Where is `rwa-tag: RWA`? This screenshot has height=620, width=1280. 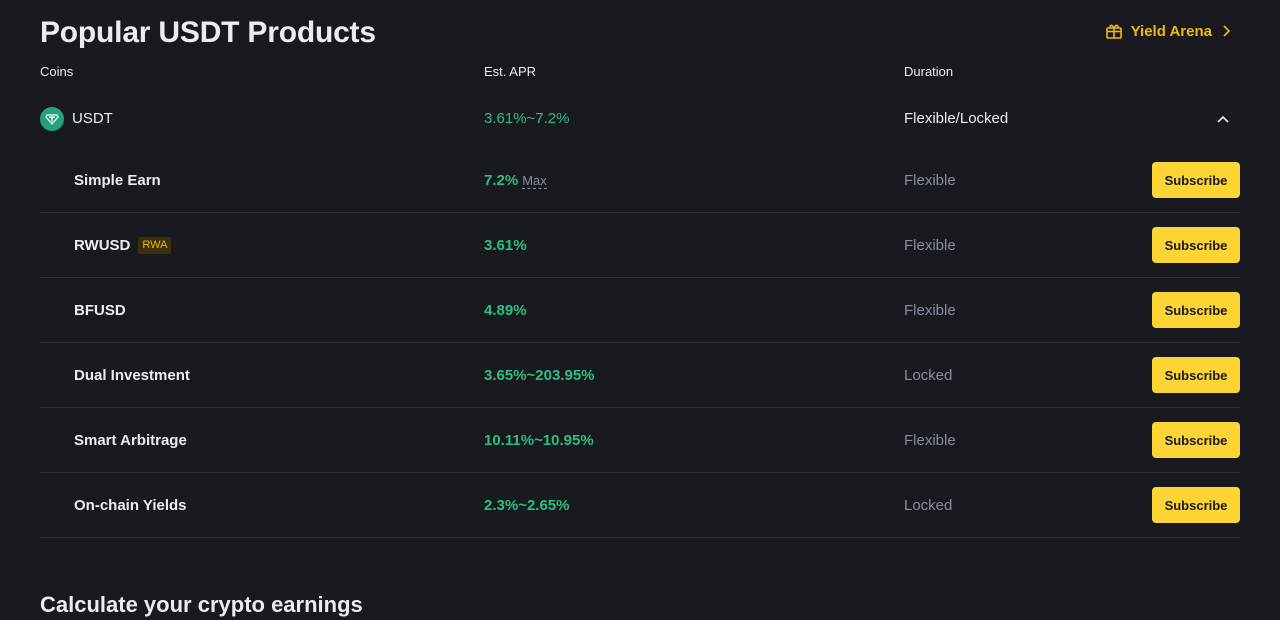
rwa-tag: RWA is located at coordinates (155, 245).